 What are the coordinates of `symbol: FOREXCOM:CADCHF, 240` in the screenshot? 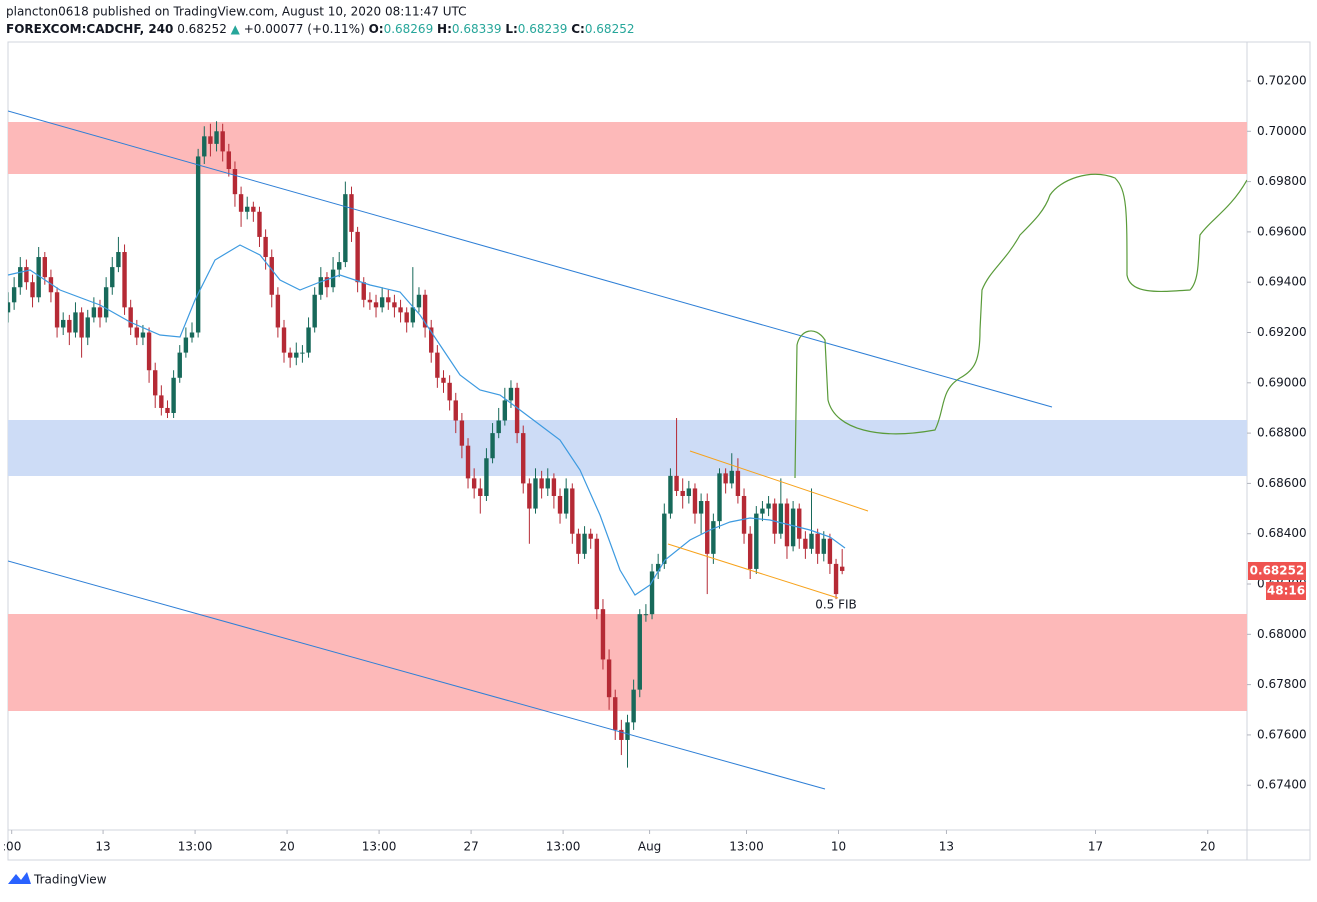 It's located at (89, 29).